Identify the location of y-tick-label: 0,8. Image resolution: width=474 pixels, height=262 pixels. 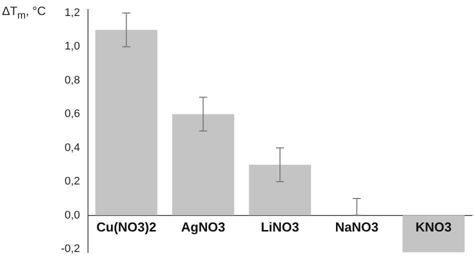
(72, 80).